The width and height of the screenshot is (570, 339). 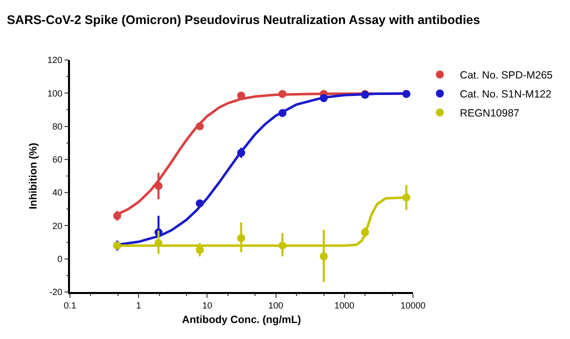 I want to click on y-axis-title: Inhibition (%), so click(x=34, y=176).